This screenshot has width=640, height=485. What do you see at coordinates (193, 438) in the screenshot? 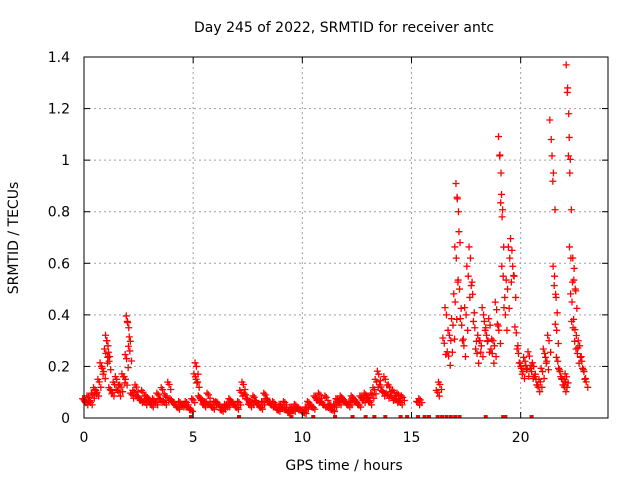
I see `x-tick-label: 5` at bounding box center [193, 438].